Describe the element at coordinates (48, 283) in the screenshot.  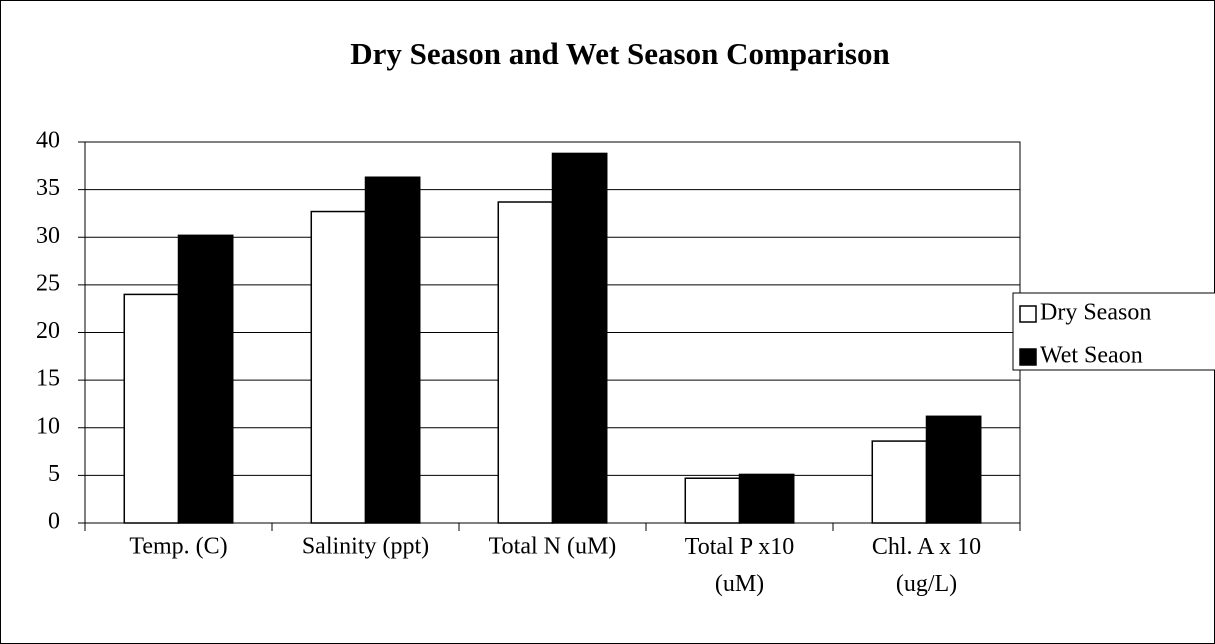
I see `y-tick-label: 25` at that location.